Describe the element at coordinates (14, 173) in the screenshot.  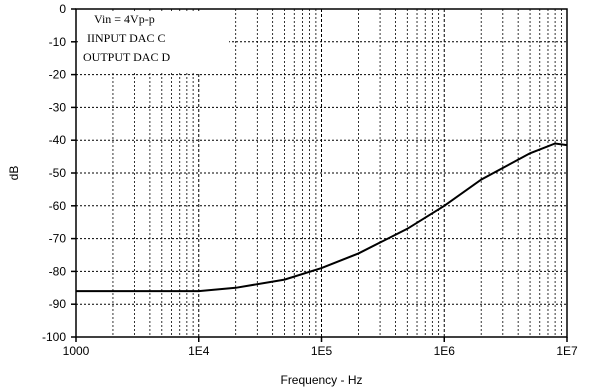
I see `y-axis-label: dB` at that location.